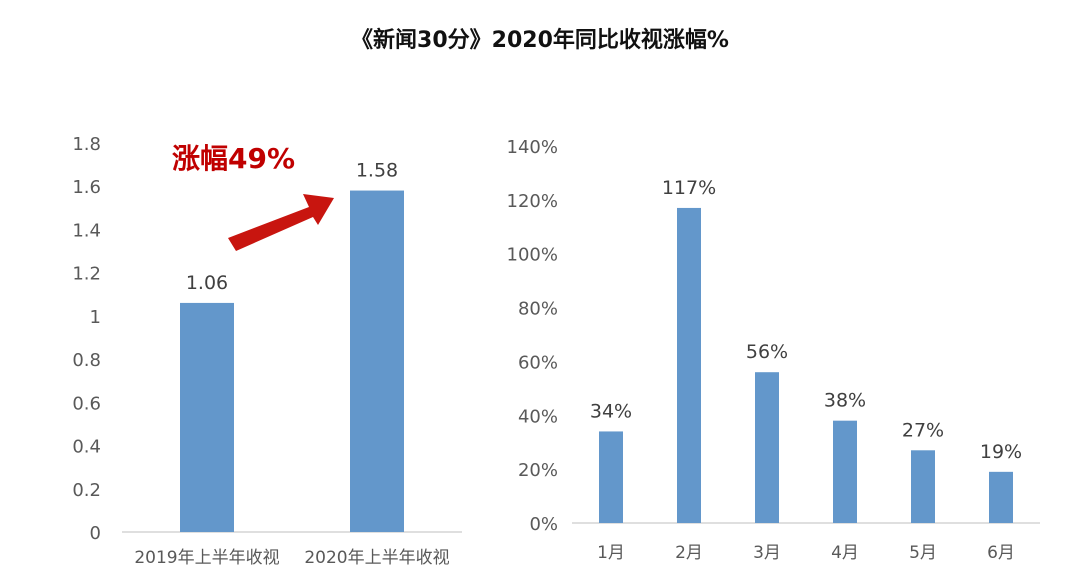  Describe the element at coordinates (86, 447) in the screenshot. I see `left-y-tick-label: 0.4` at that location.